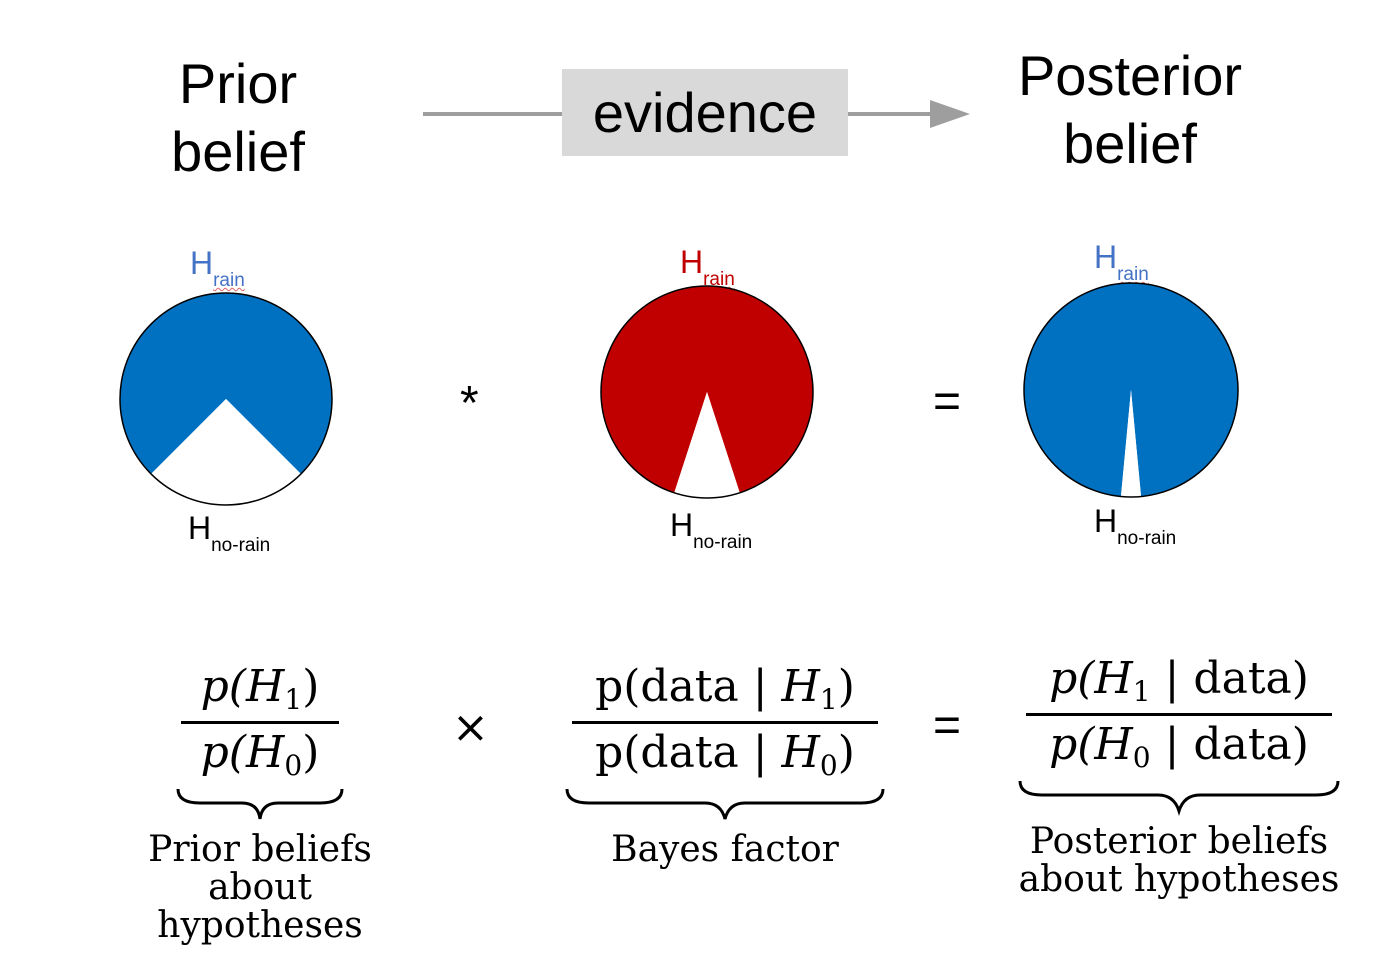  Describe the element at coordinates (1179, 746) in the screenshot. I see `posterior-denominator: p(H0 | data)` at that location.